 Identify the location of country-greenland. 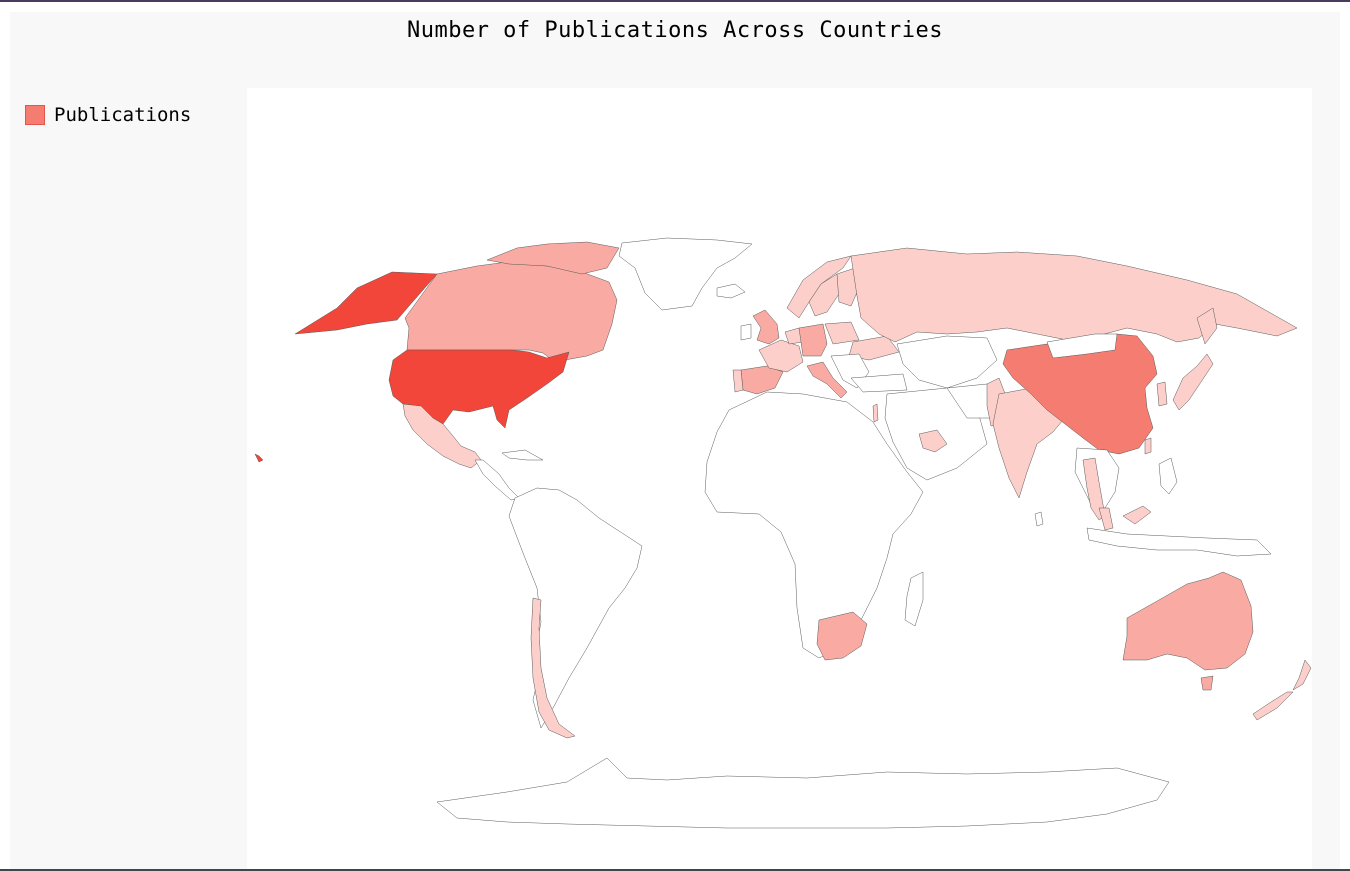
(685, 274).